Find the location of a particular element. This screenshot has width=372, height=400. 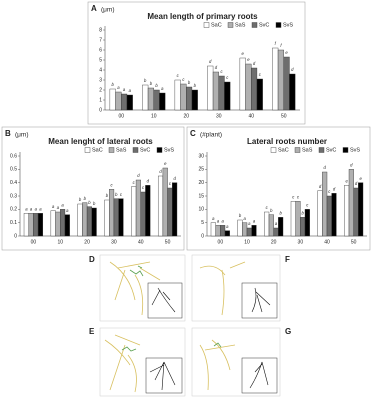

y-tick-label: 6 is located at coordinates (100, 50).